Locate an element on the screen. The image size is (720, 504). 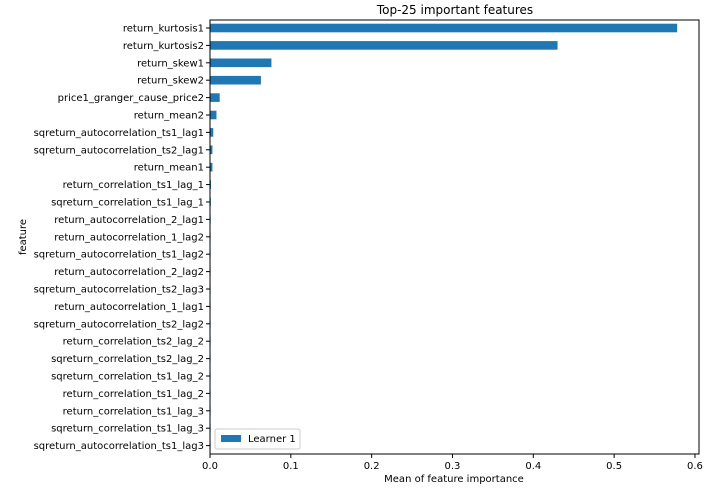
x-tick-label: 0.4 is located at coordinates (533, 466).